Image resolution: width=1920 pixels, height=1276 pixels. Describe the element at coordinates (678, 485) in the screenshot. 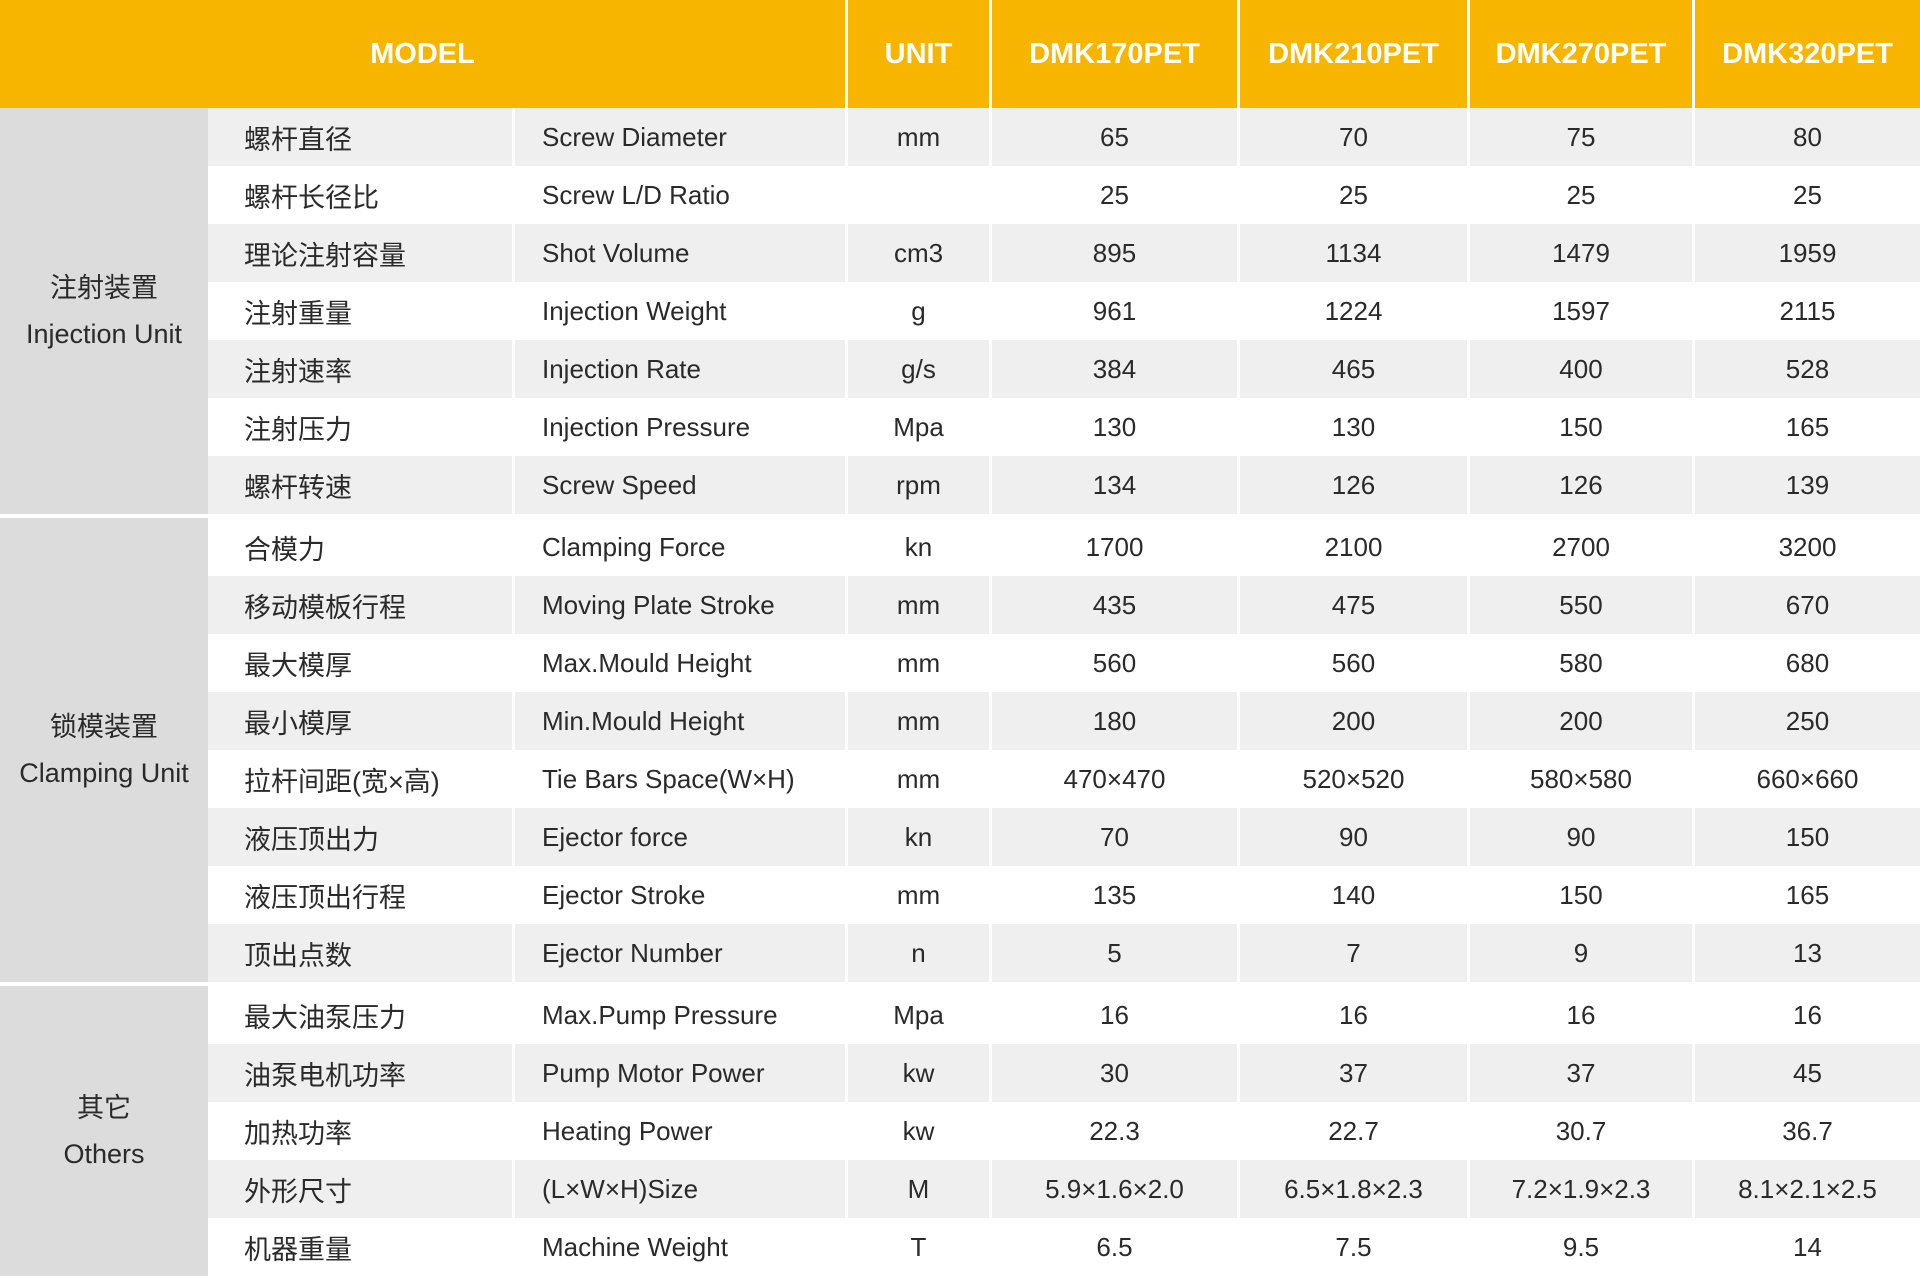

I see `param-name-en: Screw Speed` at that location.